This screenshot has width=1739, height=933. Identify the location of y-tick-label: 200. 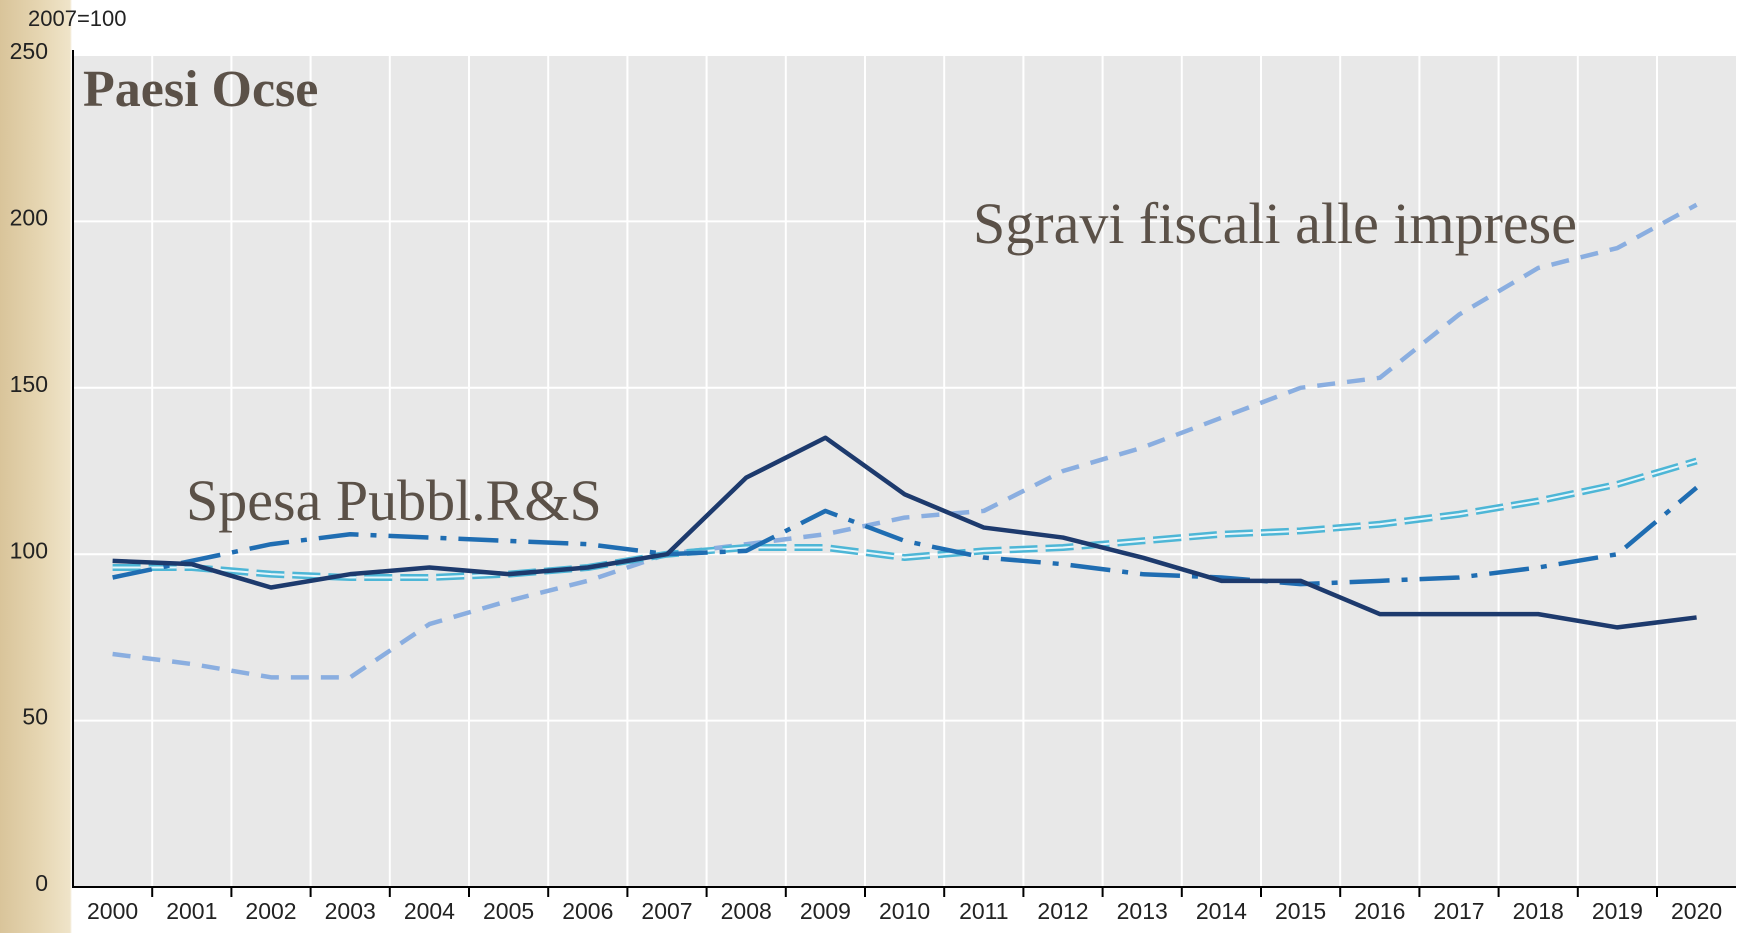
(29, 217).